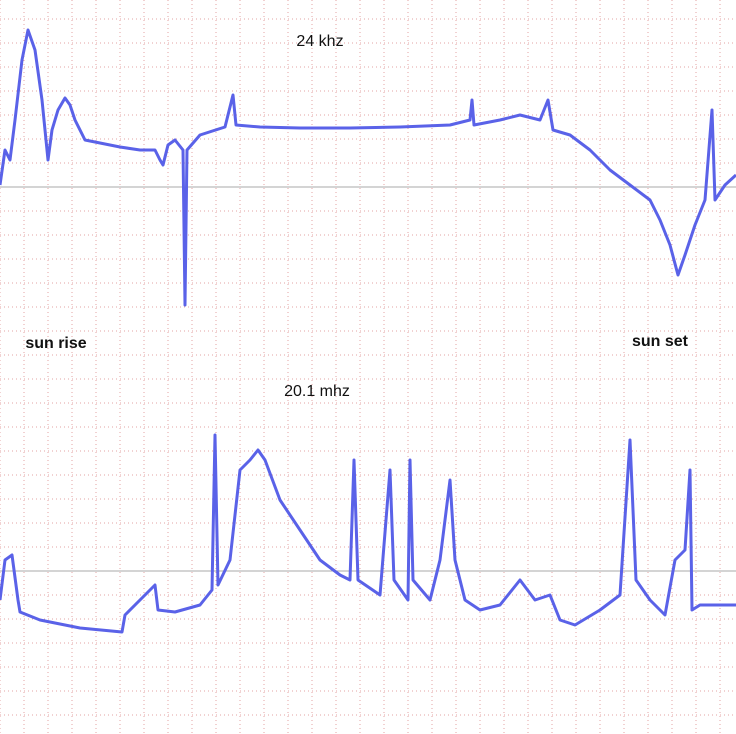 The width and height of the screenshot is (736, 734). I want to click on annotation: sun rise, so click(55, 343).